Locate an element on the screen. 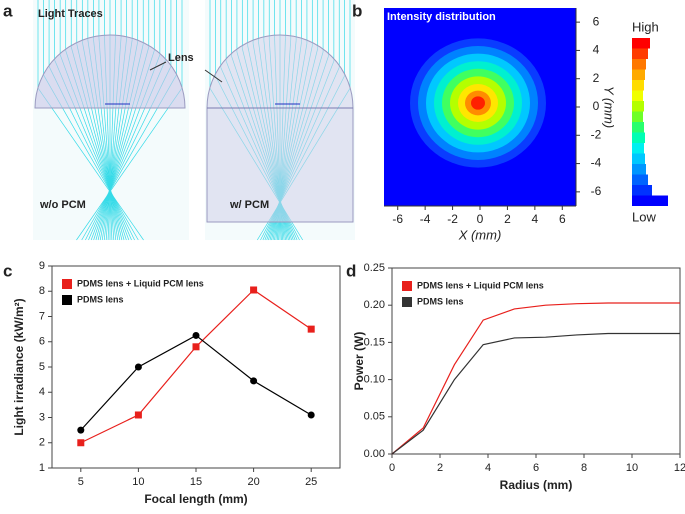 This screenshot has height=514, width=685. y-tick-label: -6 is located at coordinates (596, 191).